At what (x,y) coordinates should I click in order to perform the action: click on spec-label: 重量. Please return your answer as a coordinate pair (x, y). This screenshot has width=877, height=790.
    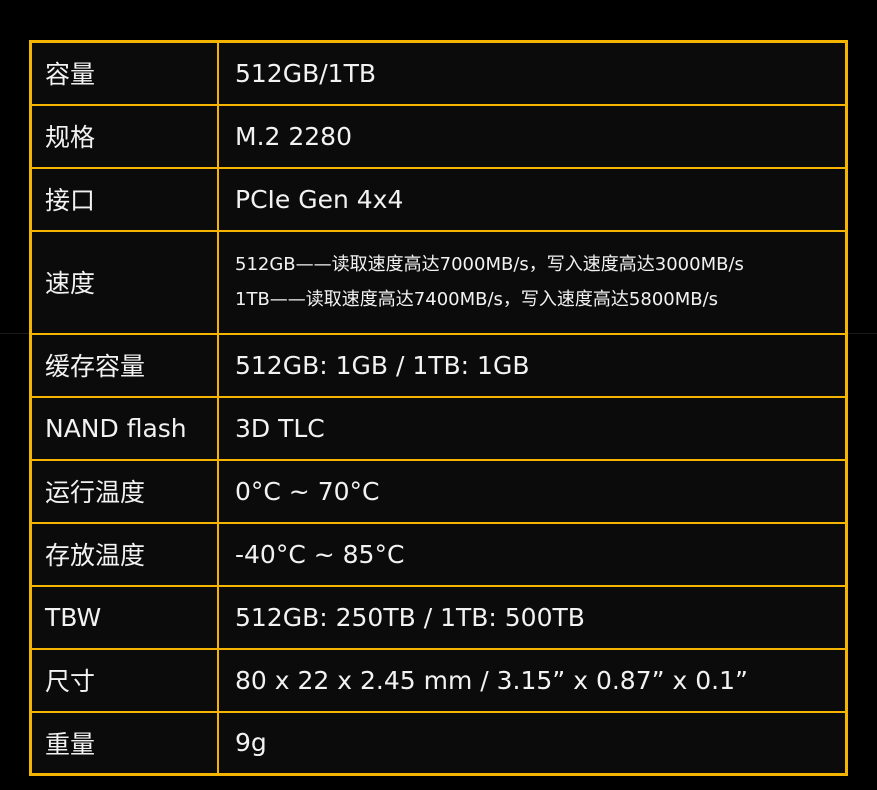
    Looking at the image, I should click on (124, 743).